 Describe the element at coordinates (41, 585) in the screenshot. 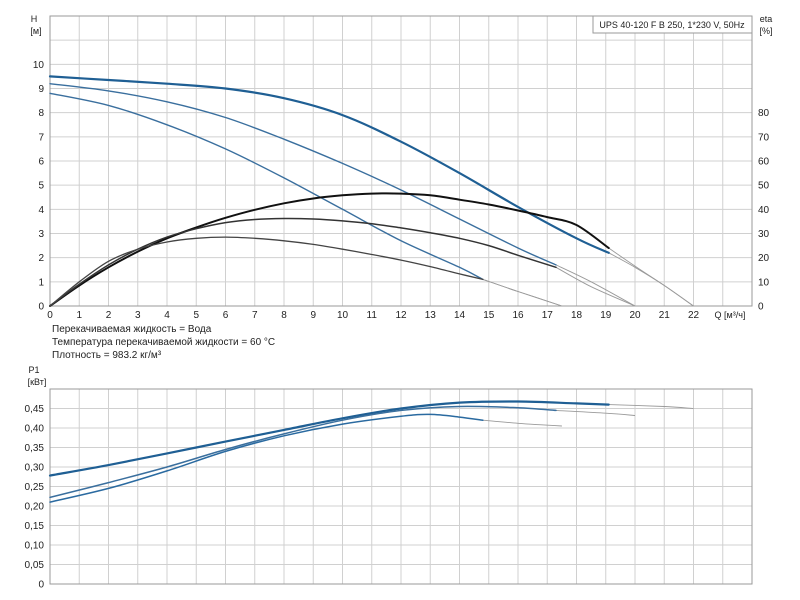

I see `y-tick-label-power: 0` at that location.